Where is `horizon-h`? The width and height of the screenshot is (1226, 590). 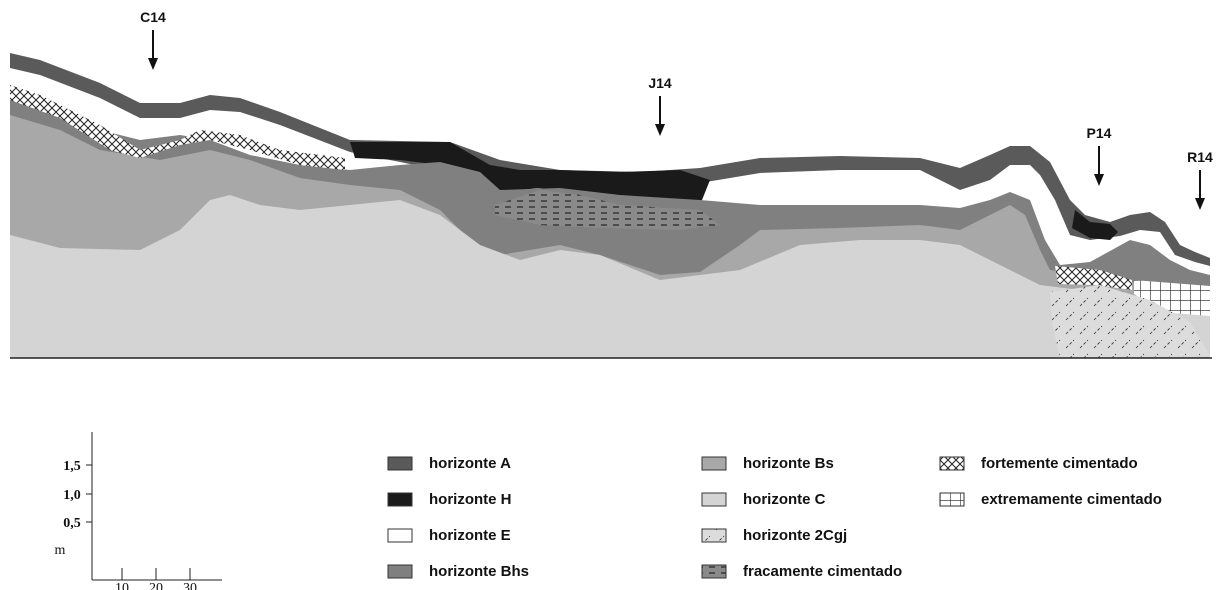 horizon-h is located at coordinates (1095, 225).